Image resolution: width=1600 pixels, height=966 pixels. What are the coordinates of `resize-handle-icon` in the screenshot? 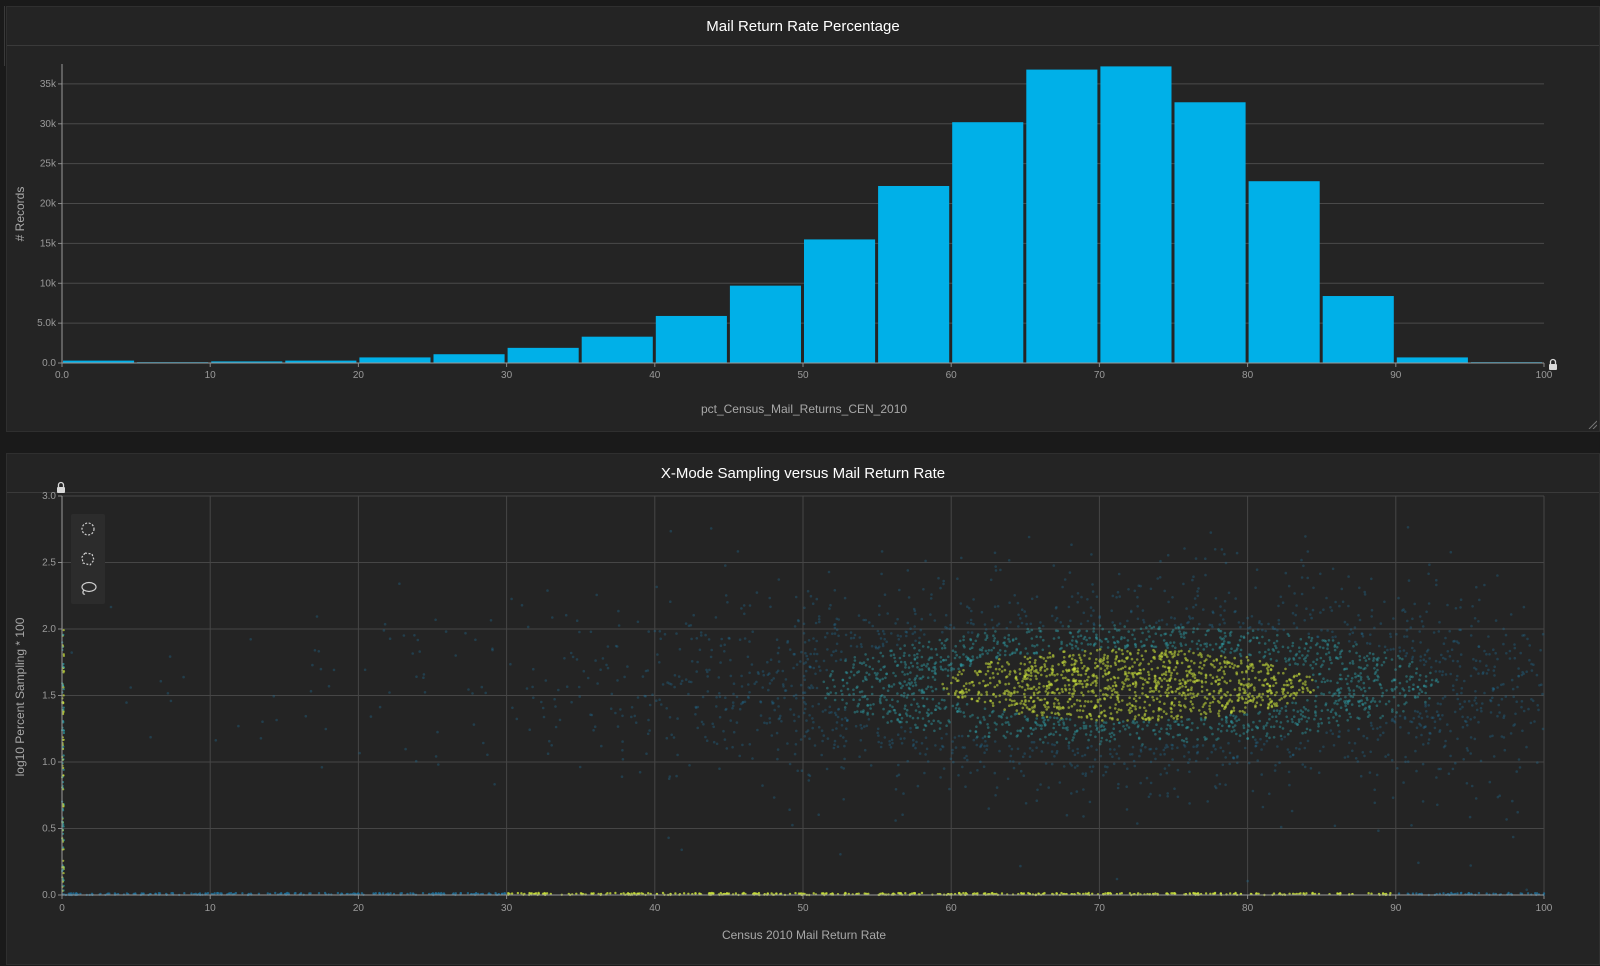 It's located at (1592, 424).